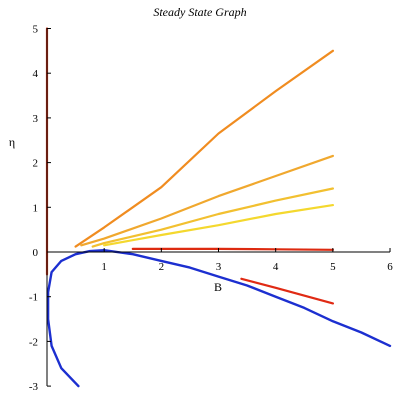  I want to click on y-tick-label: 4, so click(36, 74).